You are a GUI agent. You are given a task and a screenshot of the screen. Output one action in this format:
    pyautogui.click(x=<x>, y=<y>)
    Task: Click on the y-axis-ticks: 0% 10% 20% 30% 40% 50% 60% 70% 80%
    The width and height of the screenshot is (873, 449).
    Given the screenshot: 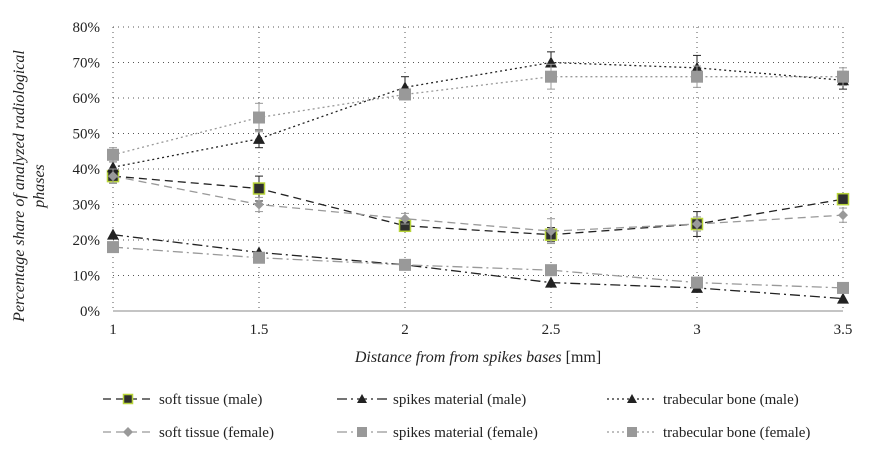 What is the action you would take?
    pyautogui.click(x=87, y=170)
    